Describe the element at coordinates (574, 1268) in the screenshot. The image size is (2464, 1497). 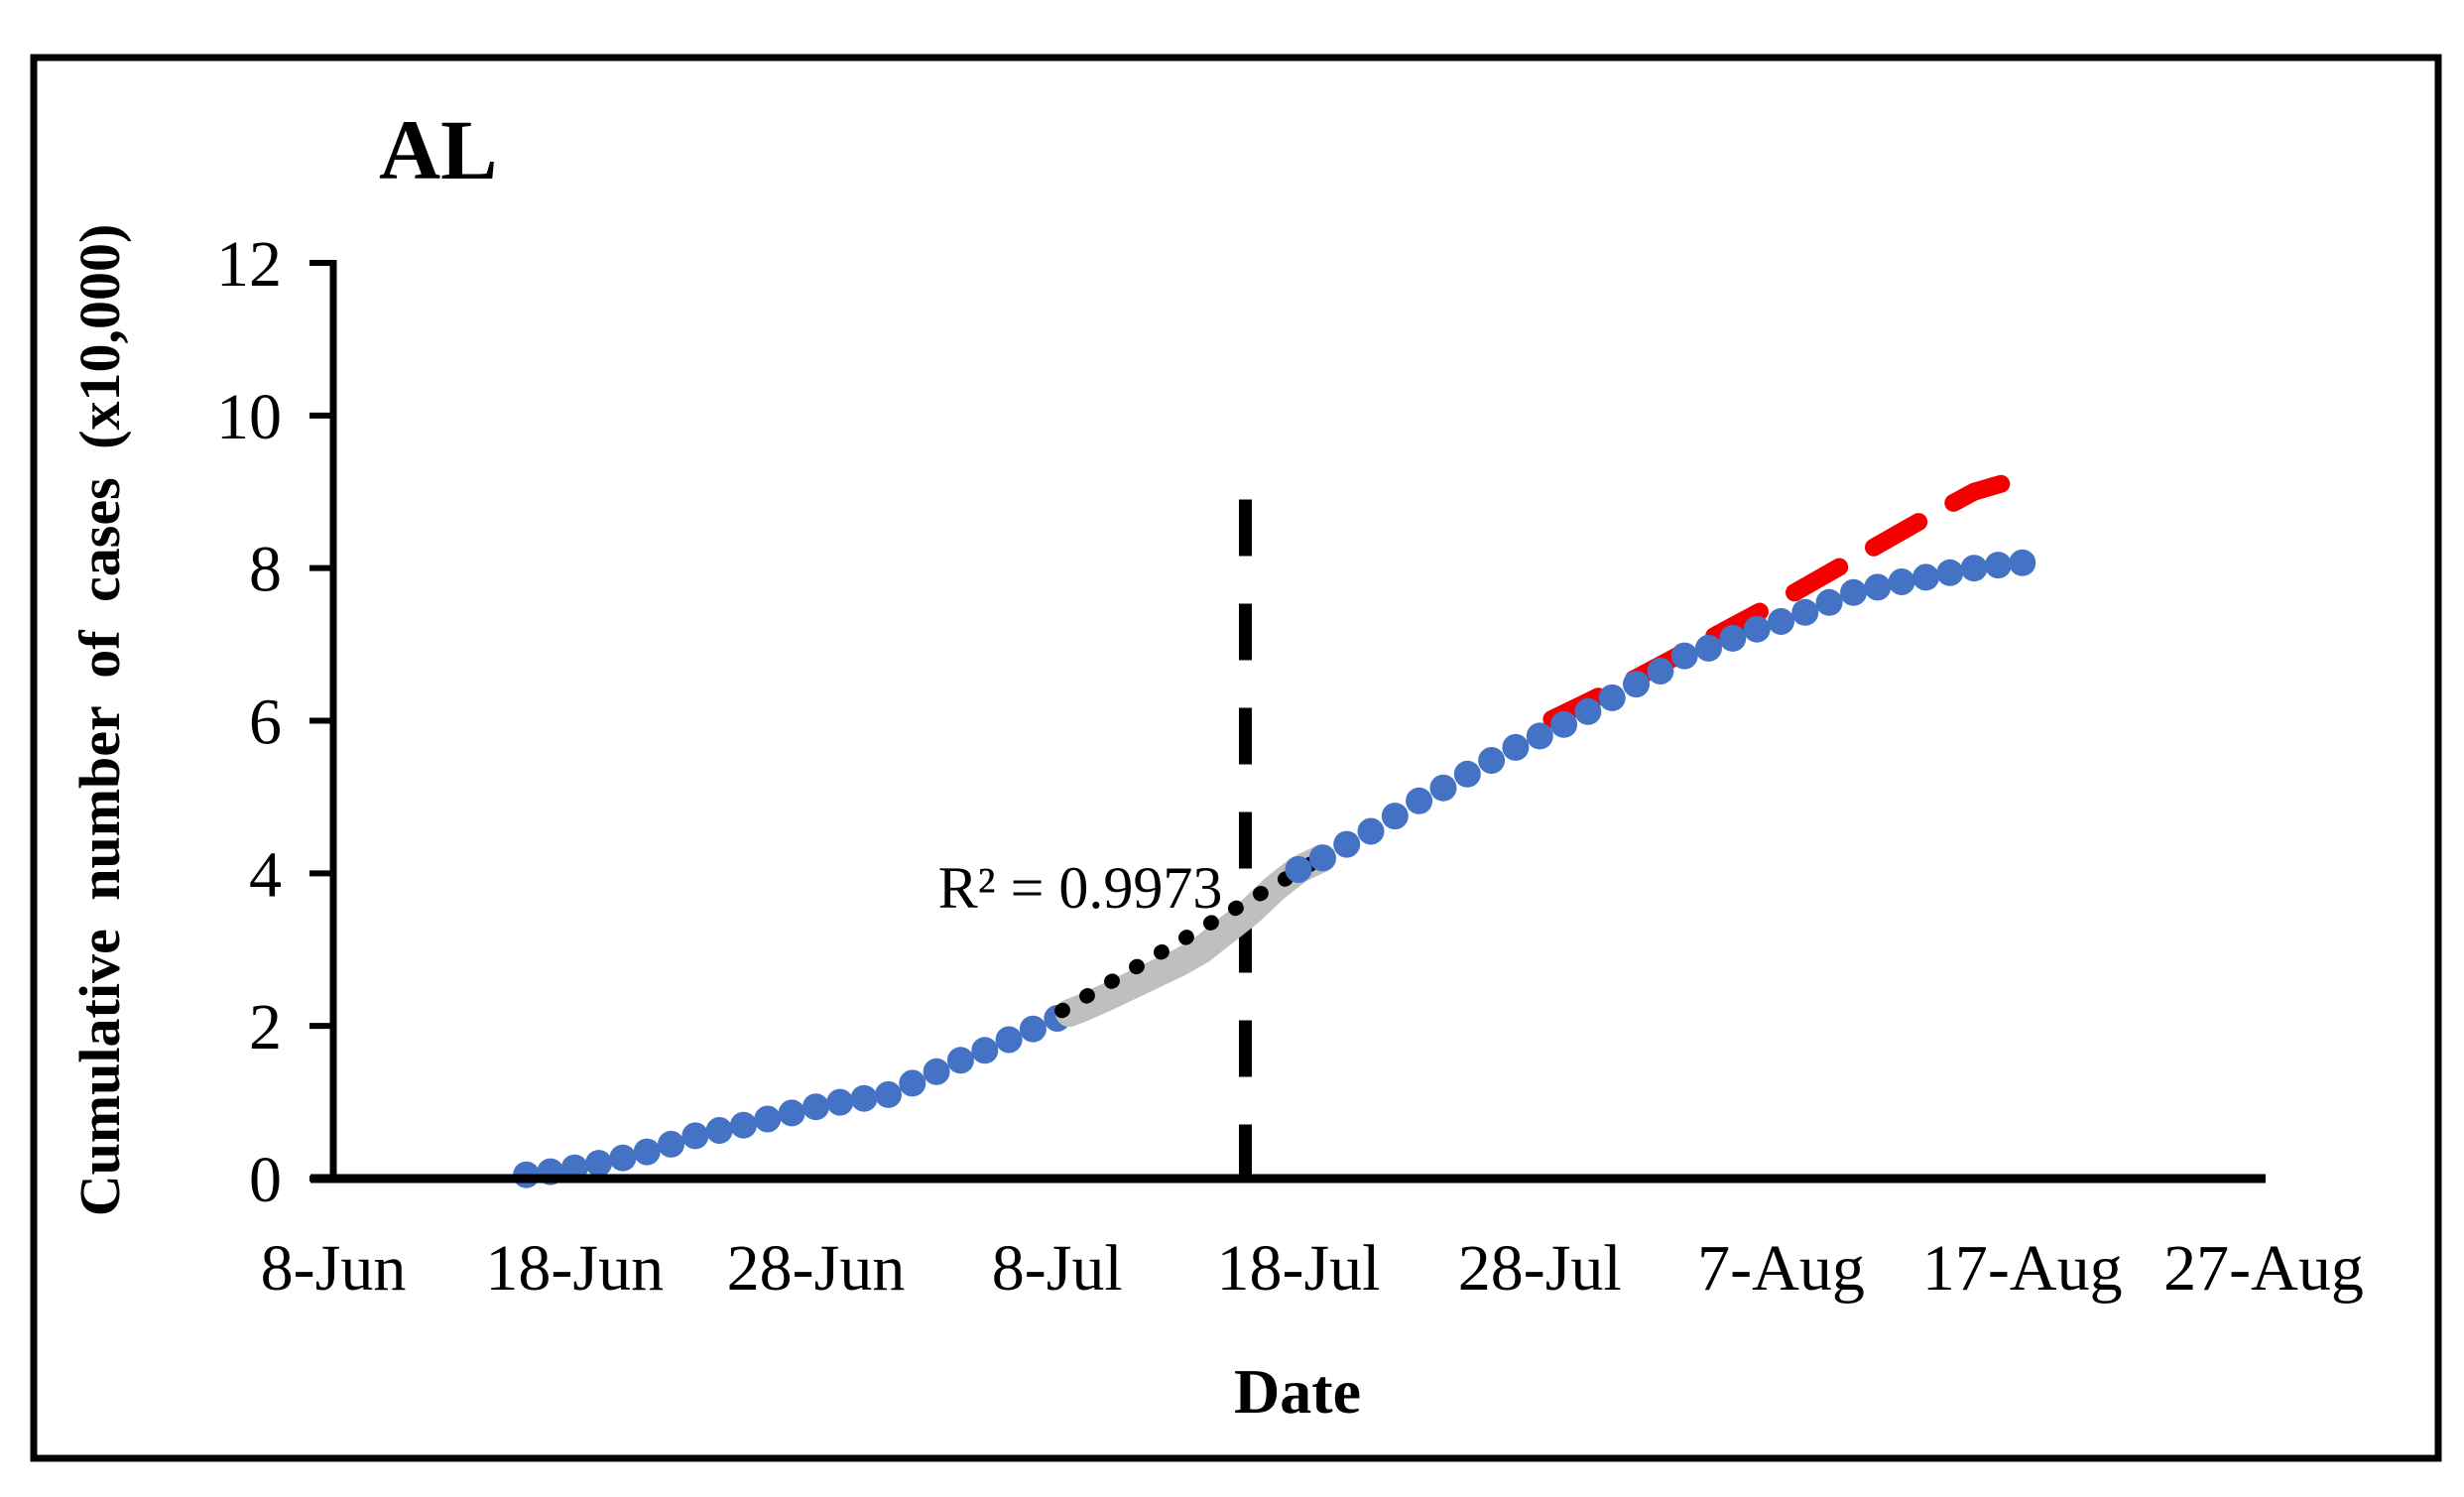
I see `x-tick-label: 18-Jun` at that location.